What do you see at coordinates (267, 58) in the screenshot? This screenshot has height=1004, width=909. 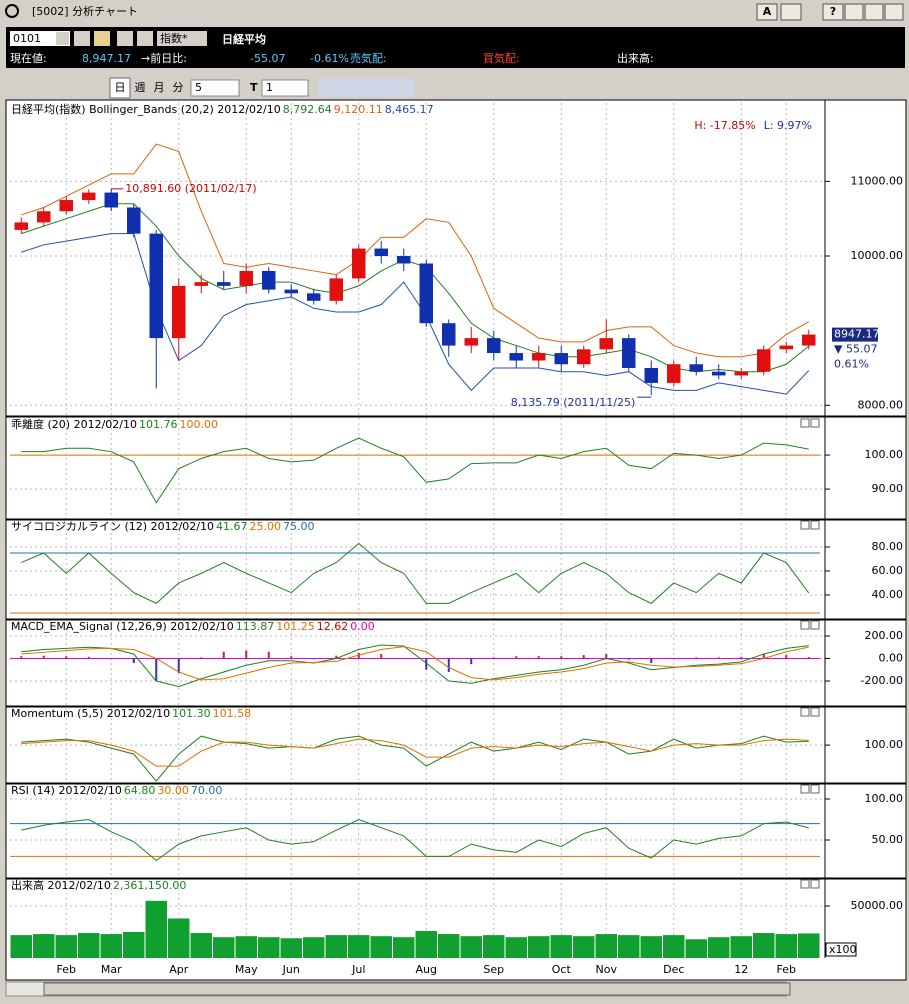 I see `change-value: -55.07` at bounding box center [267, 58].